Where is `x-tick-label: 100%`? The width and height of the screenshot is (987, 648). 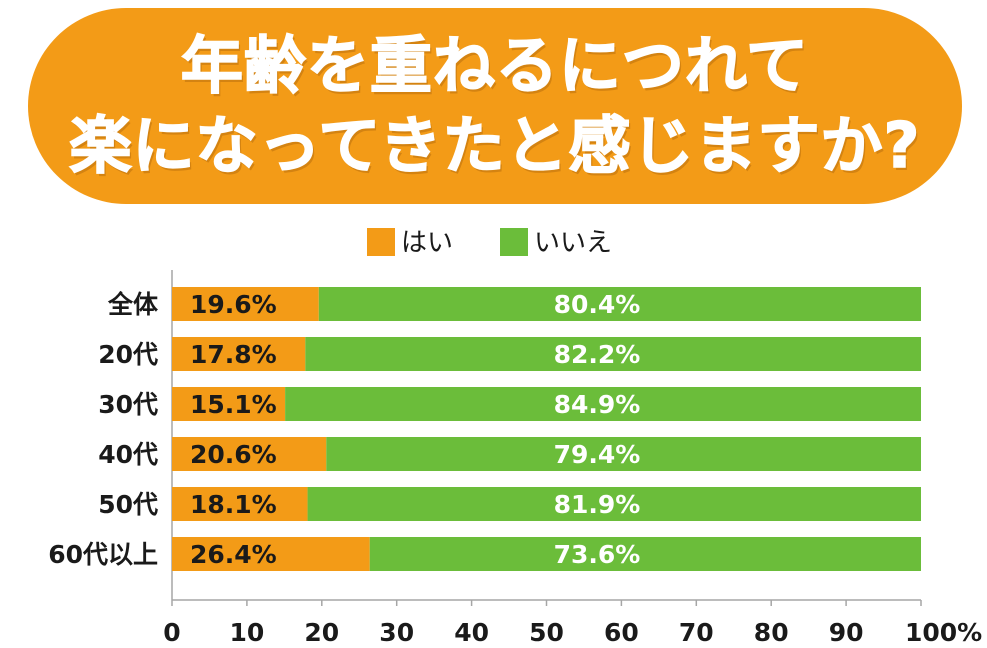 x-tick-label: 100% is located at coordinates (943, 632).